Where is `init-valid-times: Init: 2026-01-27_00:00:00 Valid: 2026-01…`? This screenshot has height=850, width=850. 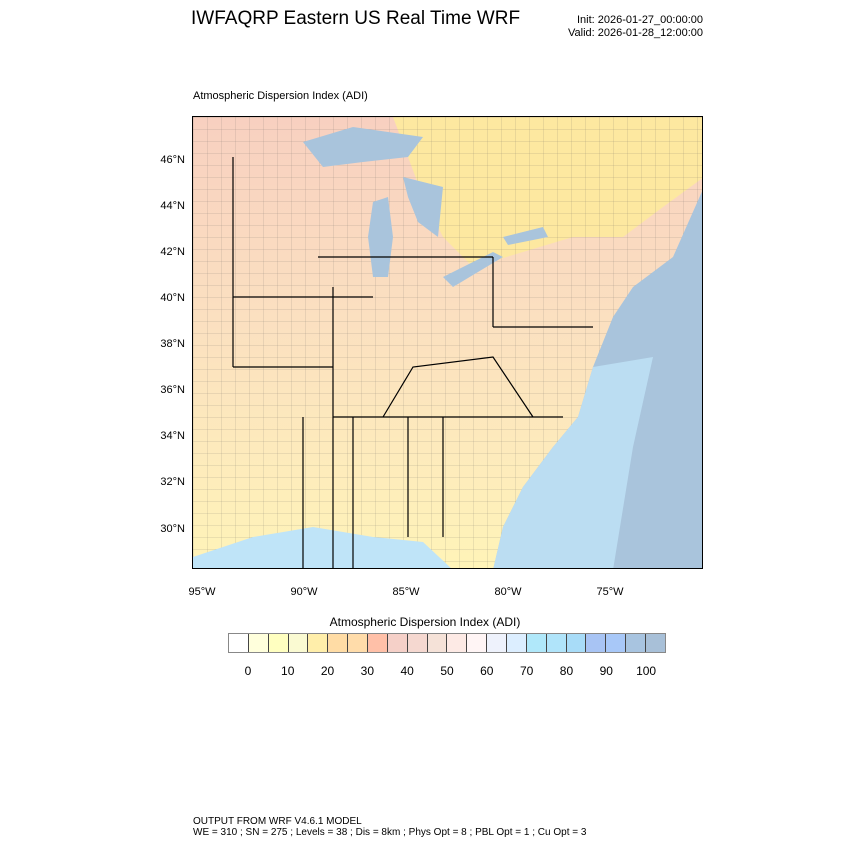
init-valid-times: Init: 2026-01-27_00:00:00 Valid: 2026-01… is located at coordinates (635, 27).